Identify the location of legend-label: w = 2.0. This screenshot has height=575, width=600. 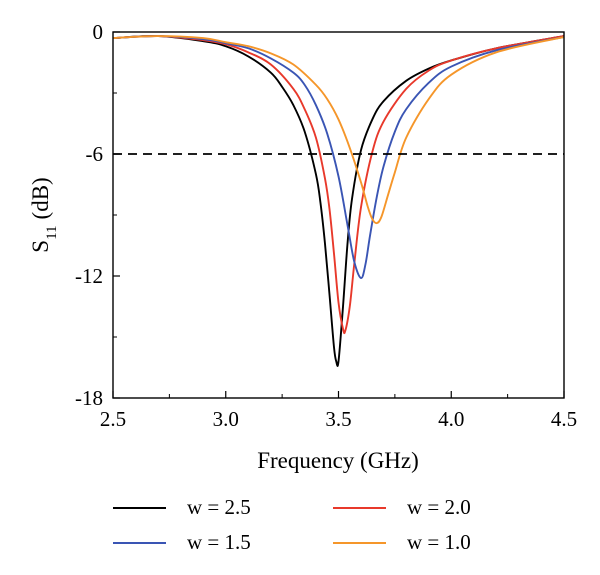
(439, 507).